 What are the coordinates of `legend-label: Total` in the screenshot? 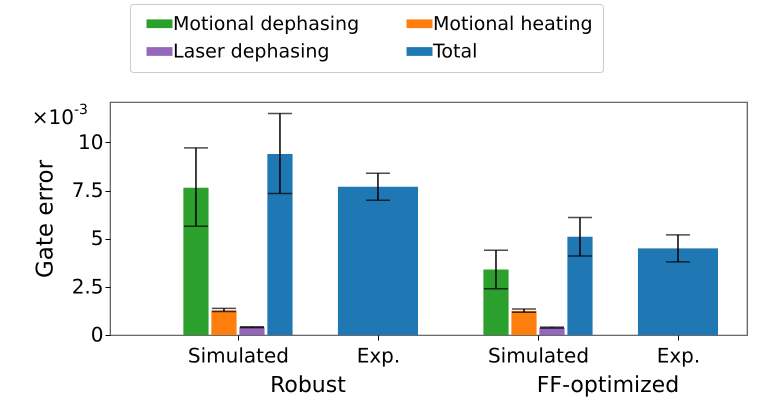 It's located at (455, 51).